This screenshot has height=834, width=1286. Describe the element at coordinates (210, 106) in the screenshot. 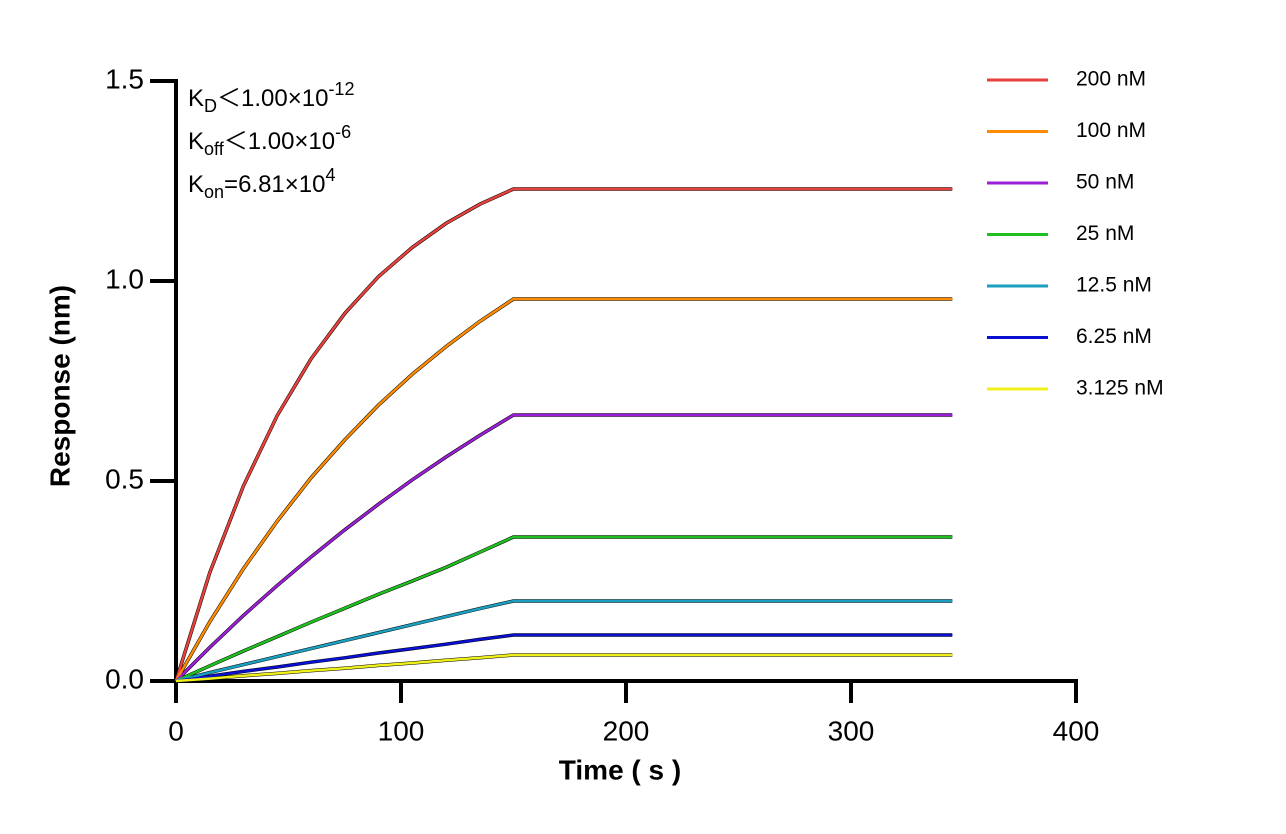

I see `annotation-subscript: D` at that location.